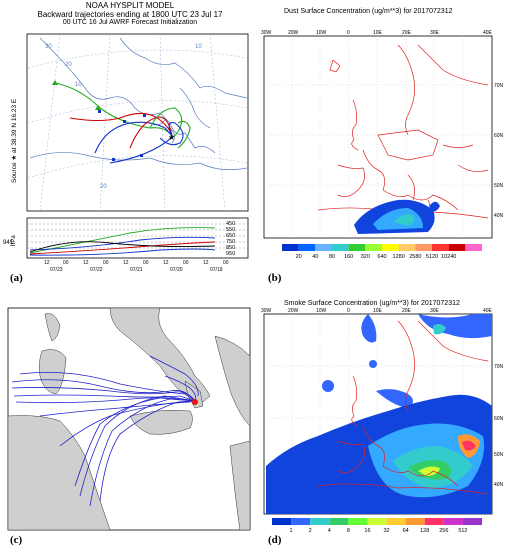 Image resolution: width=514 pixels, height=550 pixels. What do you see at coordinates (329, 531) in the screenshot?
I see `legend-label: 4` at bounding box center [329, 531].